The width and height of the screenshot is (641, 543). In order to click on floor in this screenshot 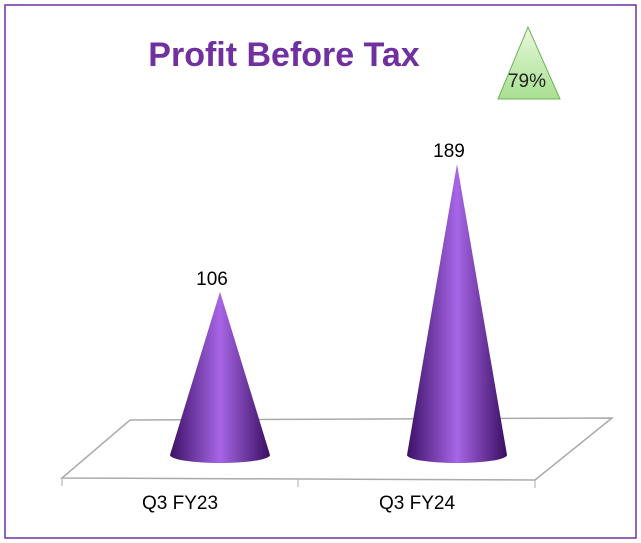, I will do `click(337, 449)`.